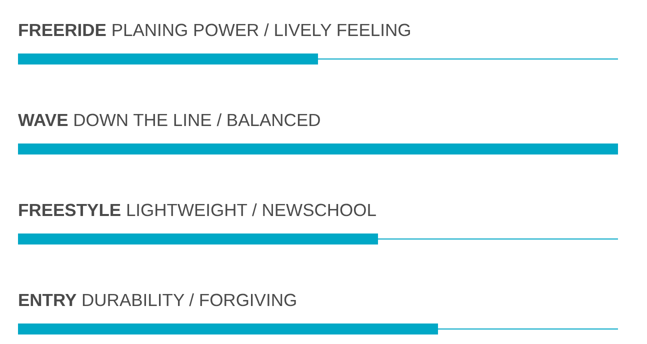 The height and width of the screenshot is (344, 647). Describe the element at coordinates (215, 30) in the screenshot. I see `y-tick-label: FREERIDE PLANING POWER / LIVELY FEELING` at that location.